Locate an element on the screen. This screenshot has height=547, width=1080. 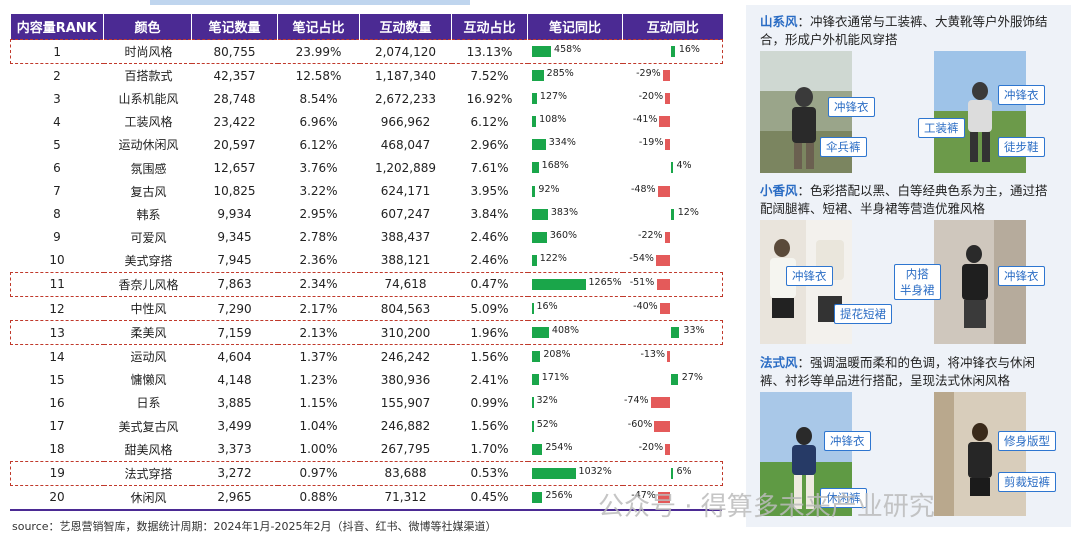
notes-cell: 28,748 is located at coordinates (234, 98).